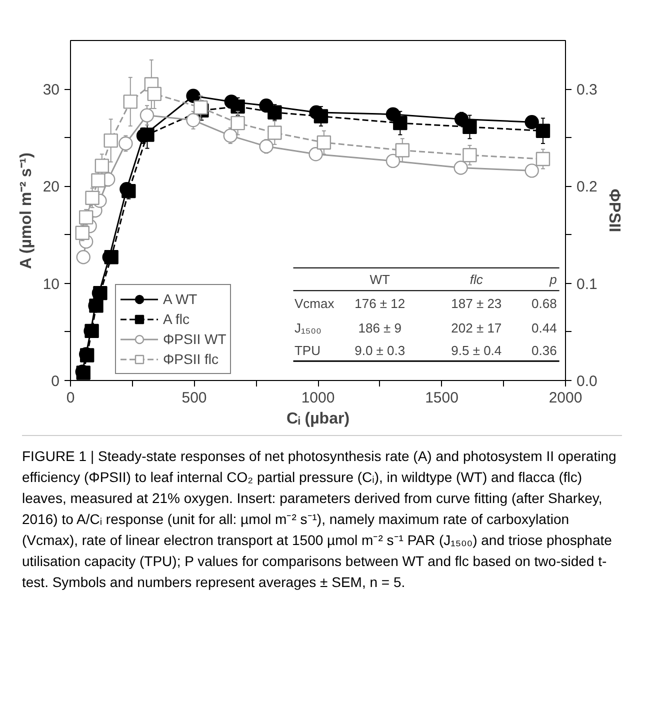 The image size is (645, 724). What do you see at coordinates (314, 303) in the screenshot?
I see `annotation: Vcmax` at bounding box center [314, 303].